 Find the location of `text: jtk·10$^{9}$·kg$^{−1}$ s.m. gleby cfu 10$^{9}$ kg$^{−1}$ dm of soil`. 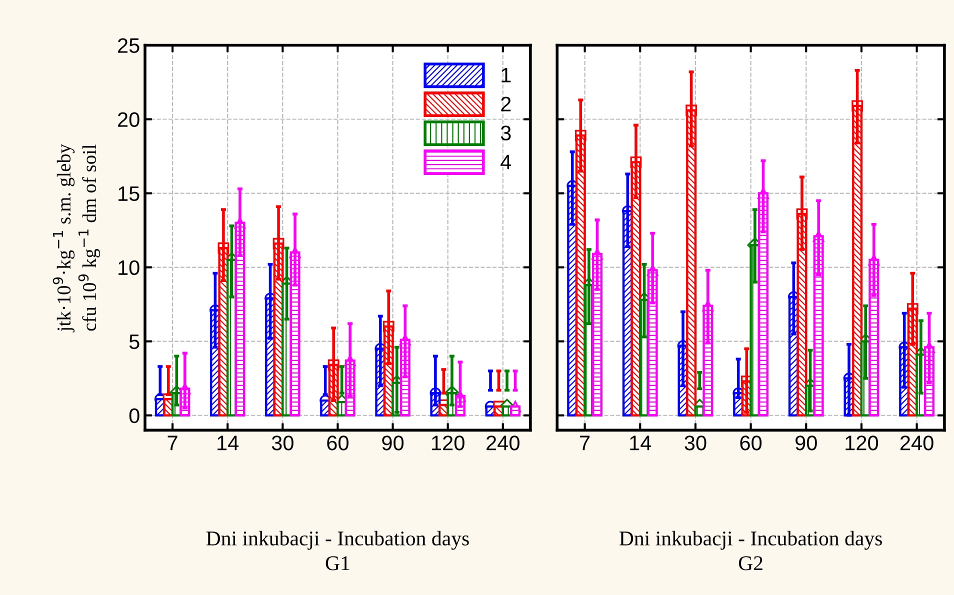

text: jtk·10$^{9}$·kg$^{−1}$ s.m. gleby cfu 10$^{9}$ kg$^{−1}$ dm of soil is located at coordinates (76, 238).